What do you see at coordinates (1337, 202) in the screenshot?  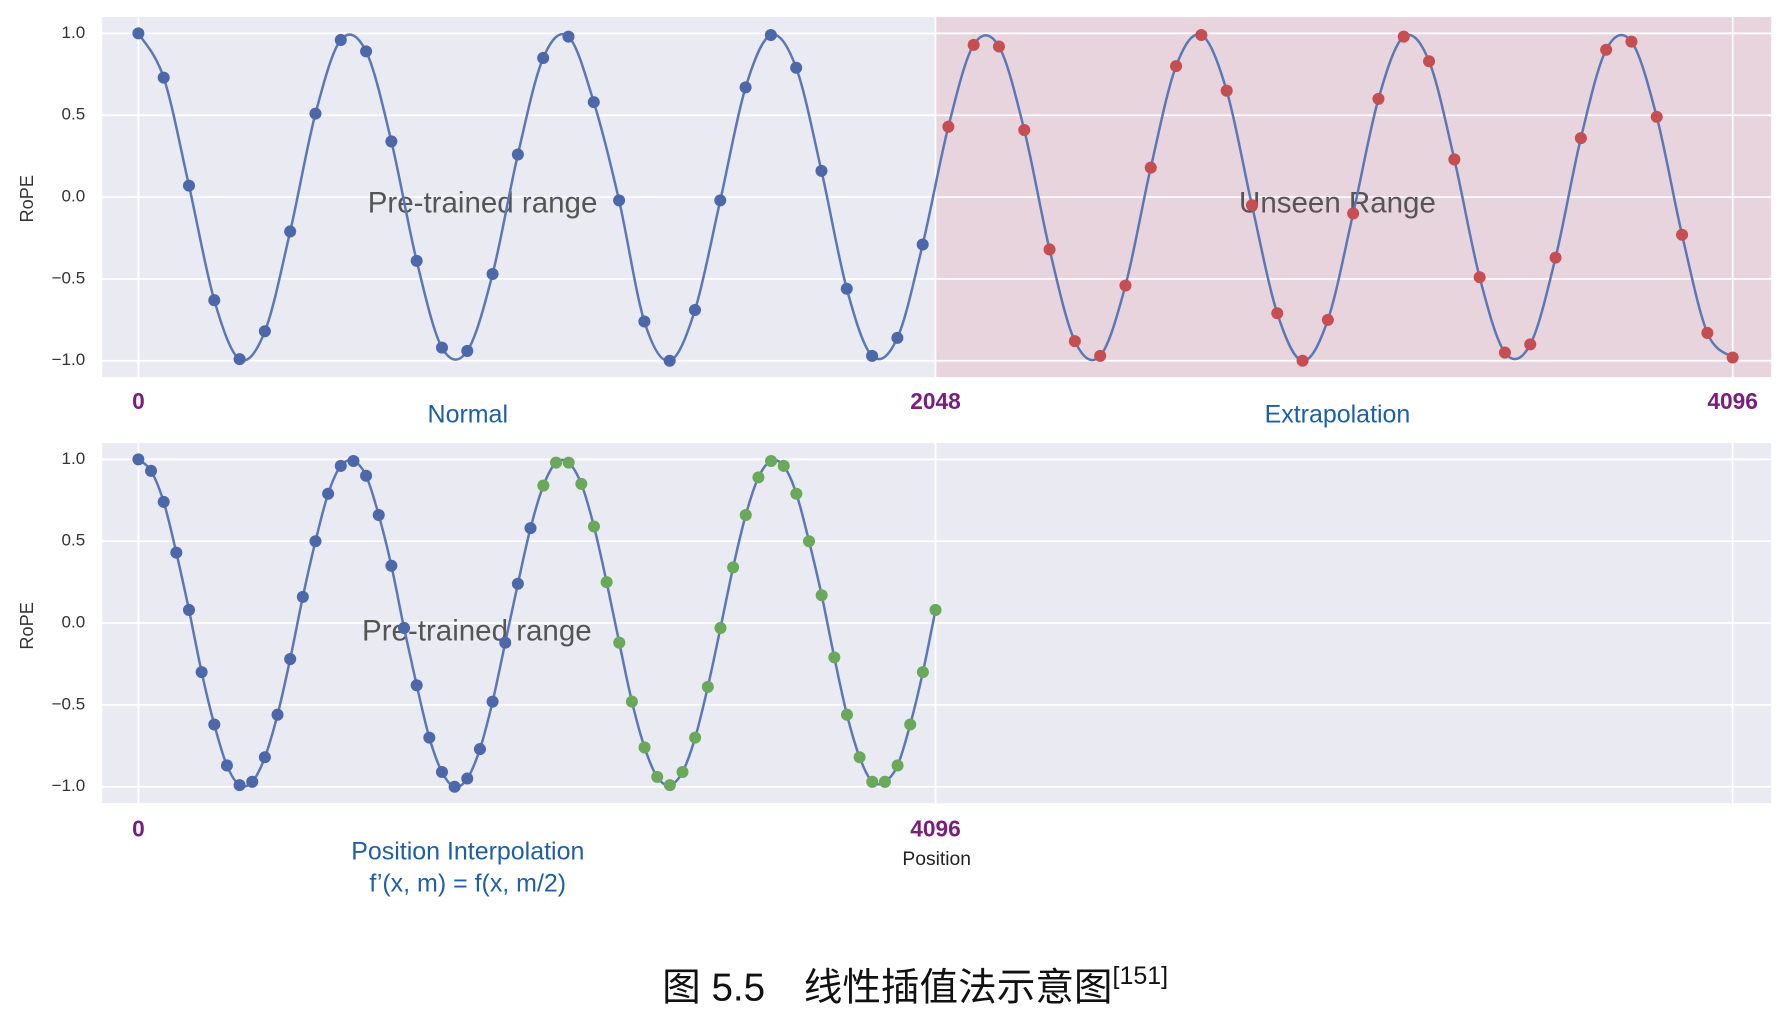 I see `annotation: Unseen Range` at bounding box center [1337, 202].